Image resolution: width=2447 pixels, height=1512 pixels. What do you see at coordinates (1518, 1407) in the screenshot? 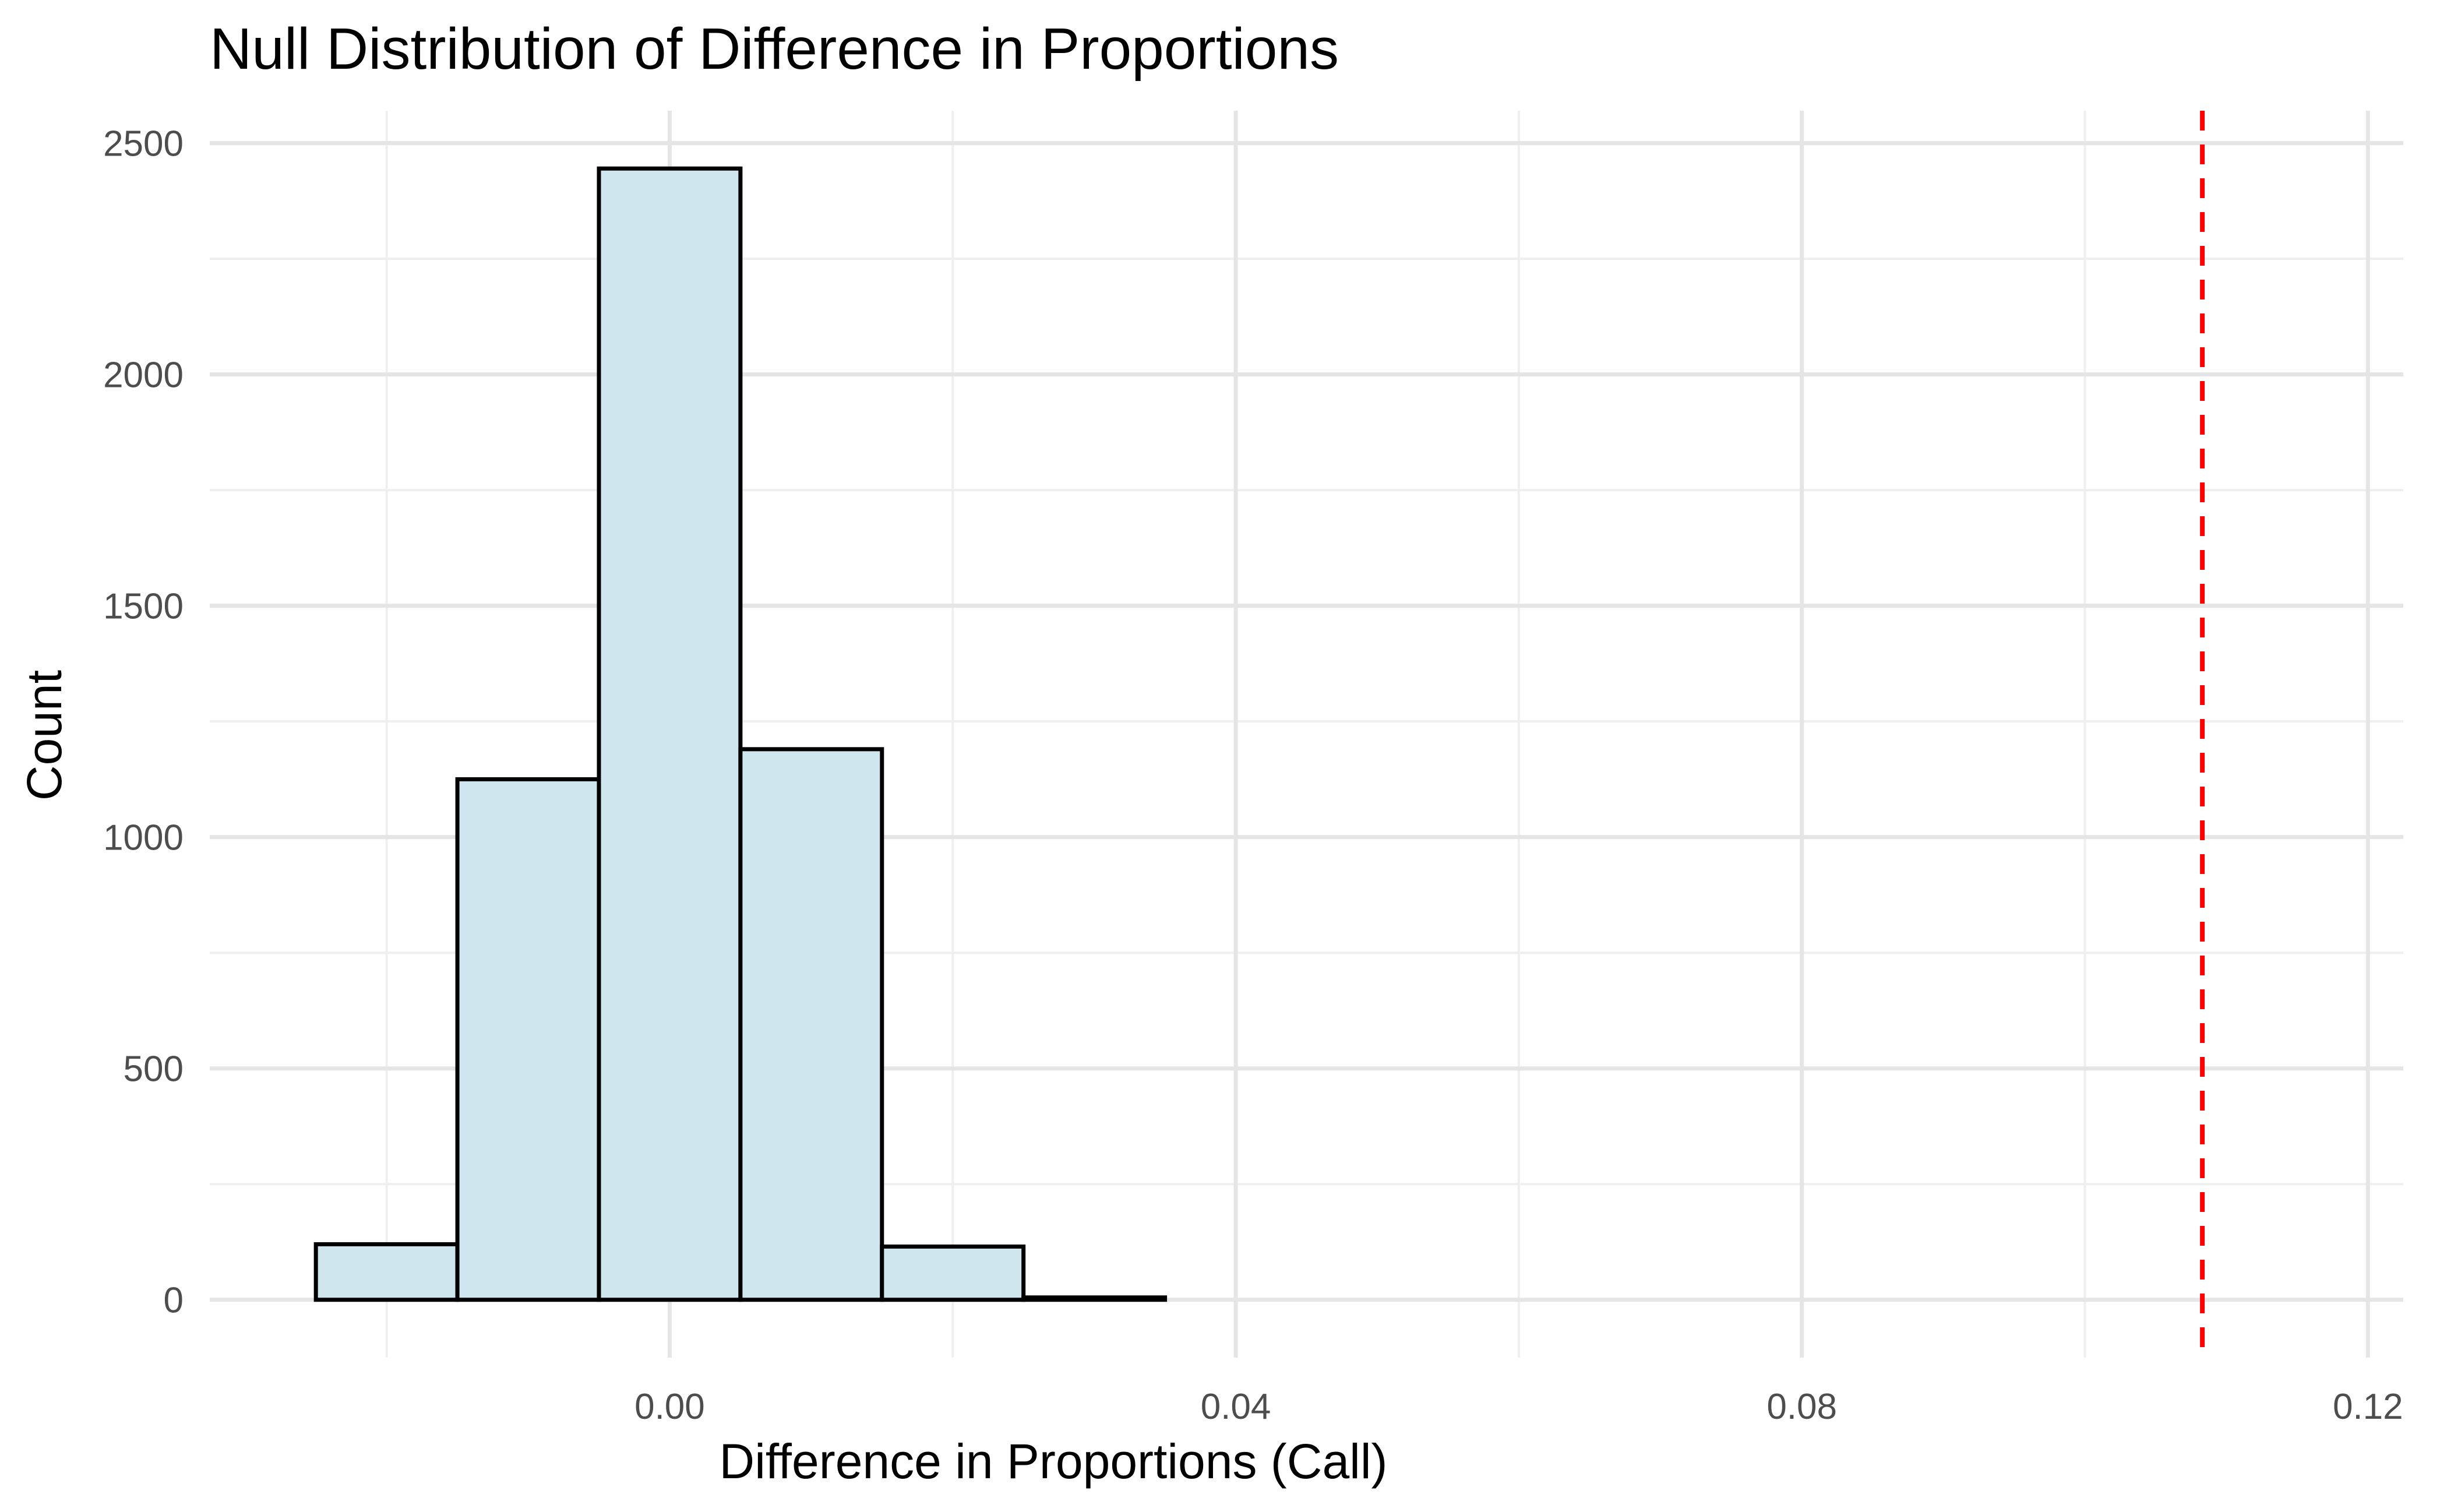
I see `x-axis-tick-labels: 0.00 0.04 0.08 0.12` at bounding box center [1518, 1407].